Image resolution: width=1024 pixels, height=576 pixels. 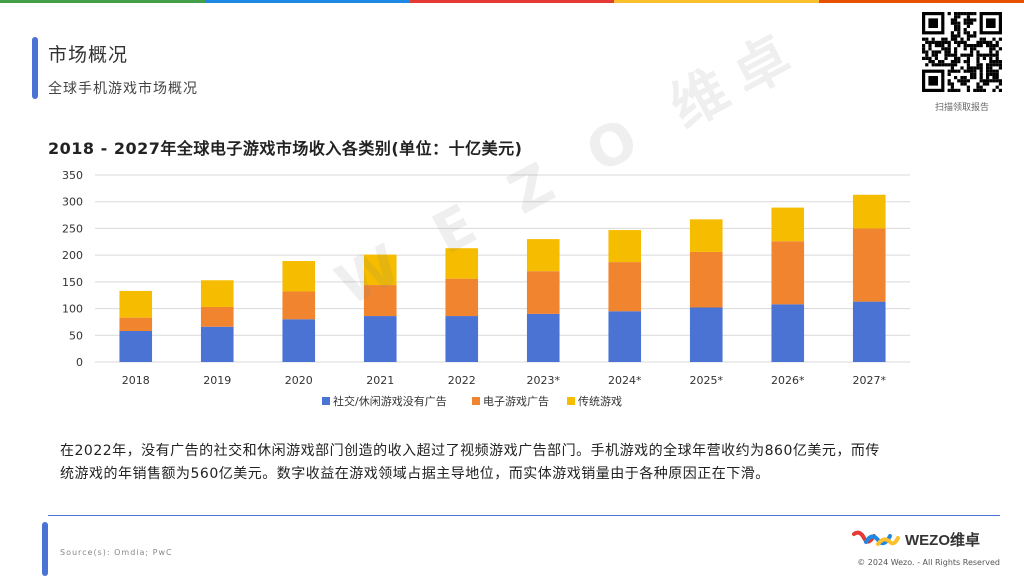 I want to click on x-tick-label: 2025*, so click(x=707, y=380).